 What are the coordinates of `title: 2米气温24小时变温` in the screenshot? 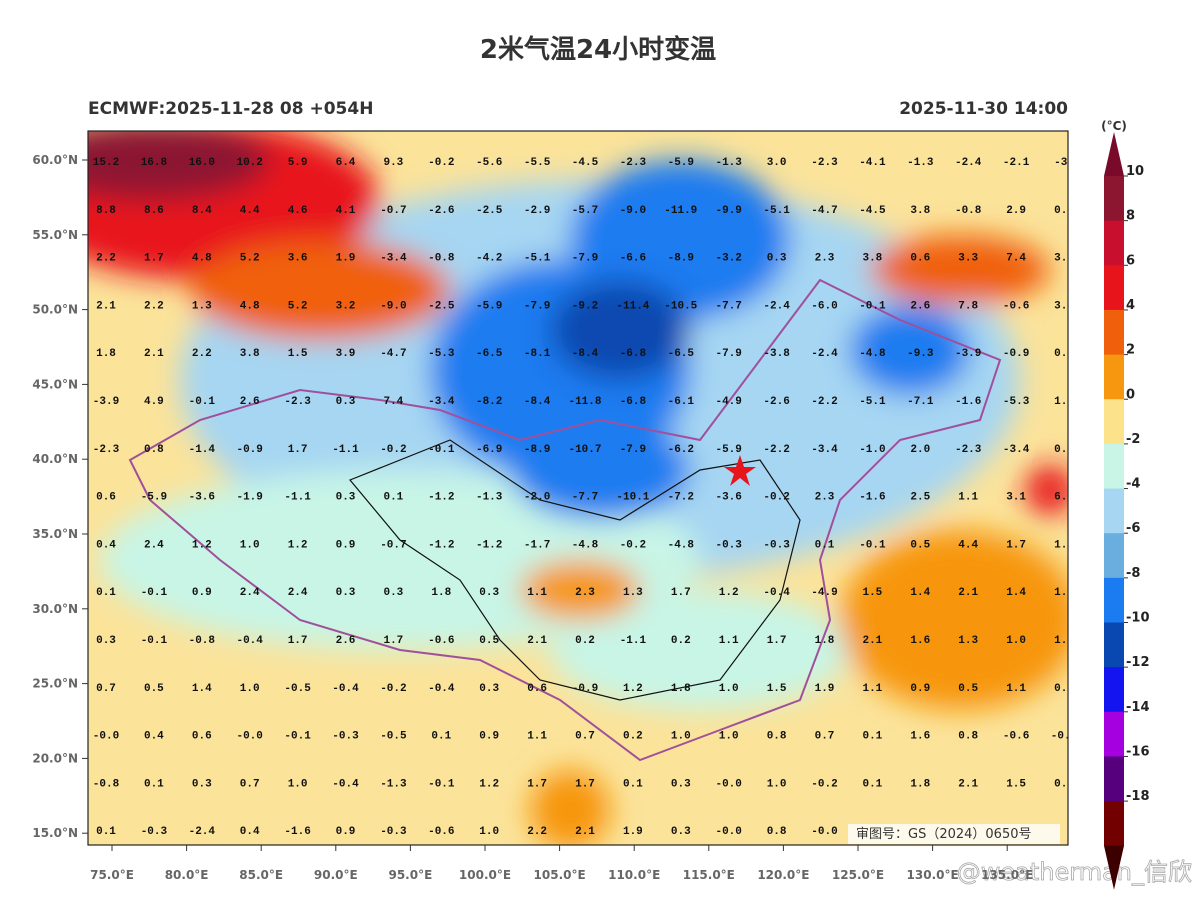 It's located at (598, 49).